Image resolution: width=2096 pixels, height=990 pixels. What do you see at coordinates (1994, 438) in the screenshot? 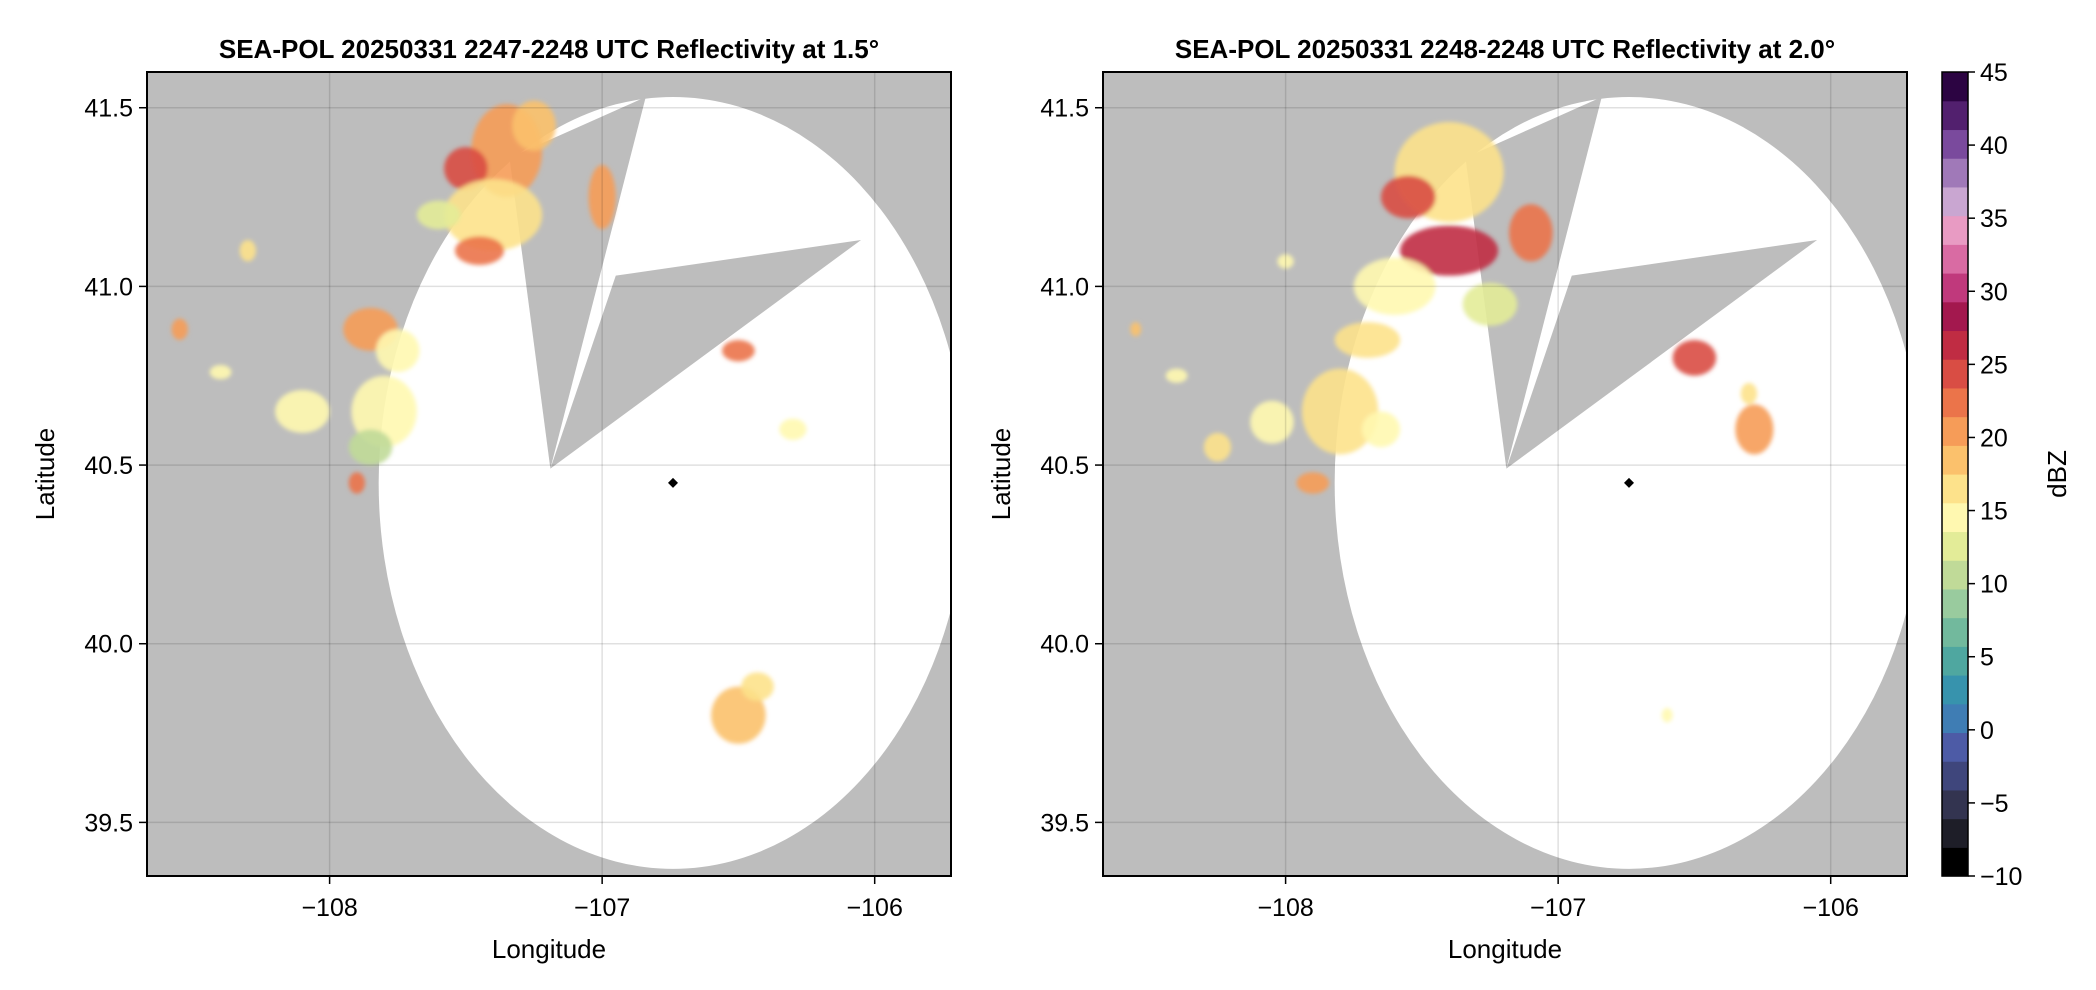
I see `colorbar-tick-label: 20` at bounding box center [1994, 438].